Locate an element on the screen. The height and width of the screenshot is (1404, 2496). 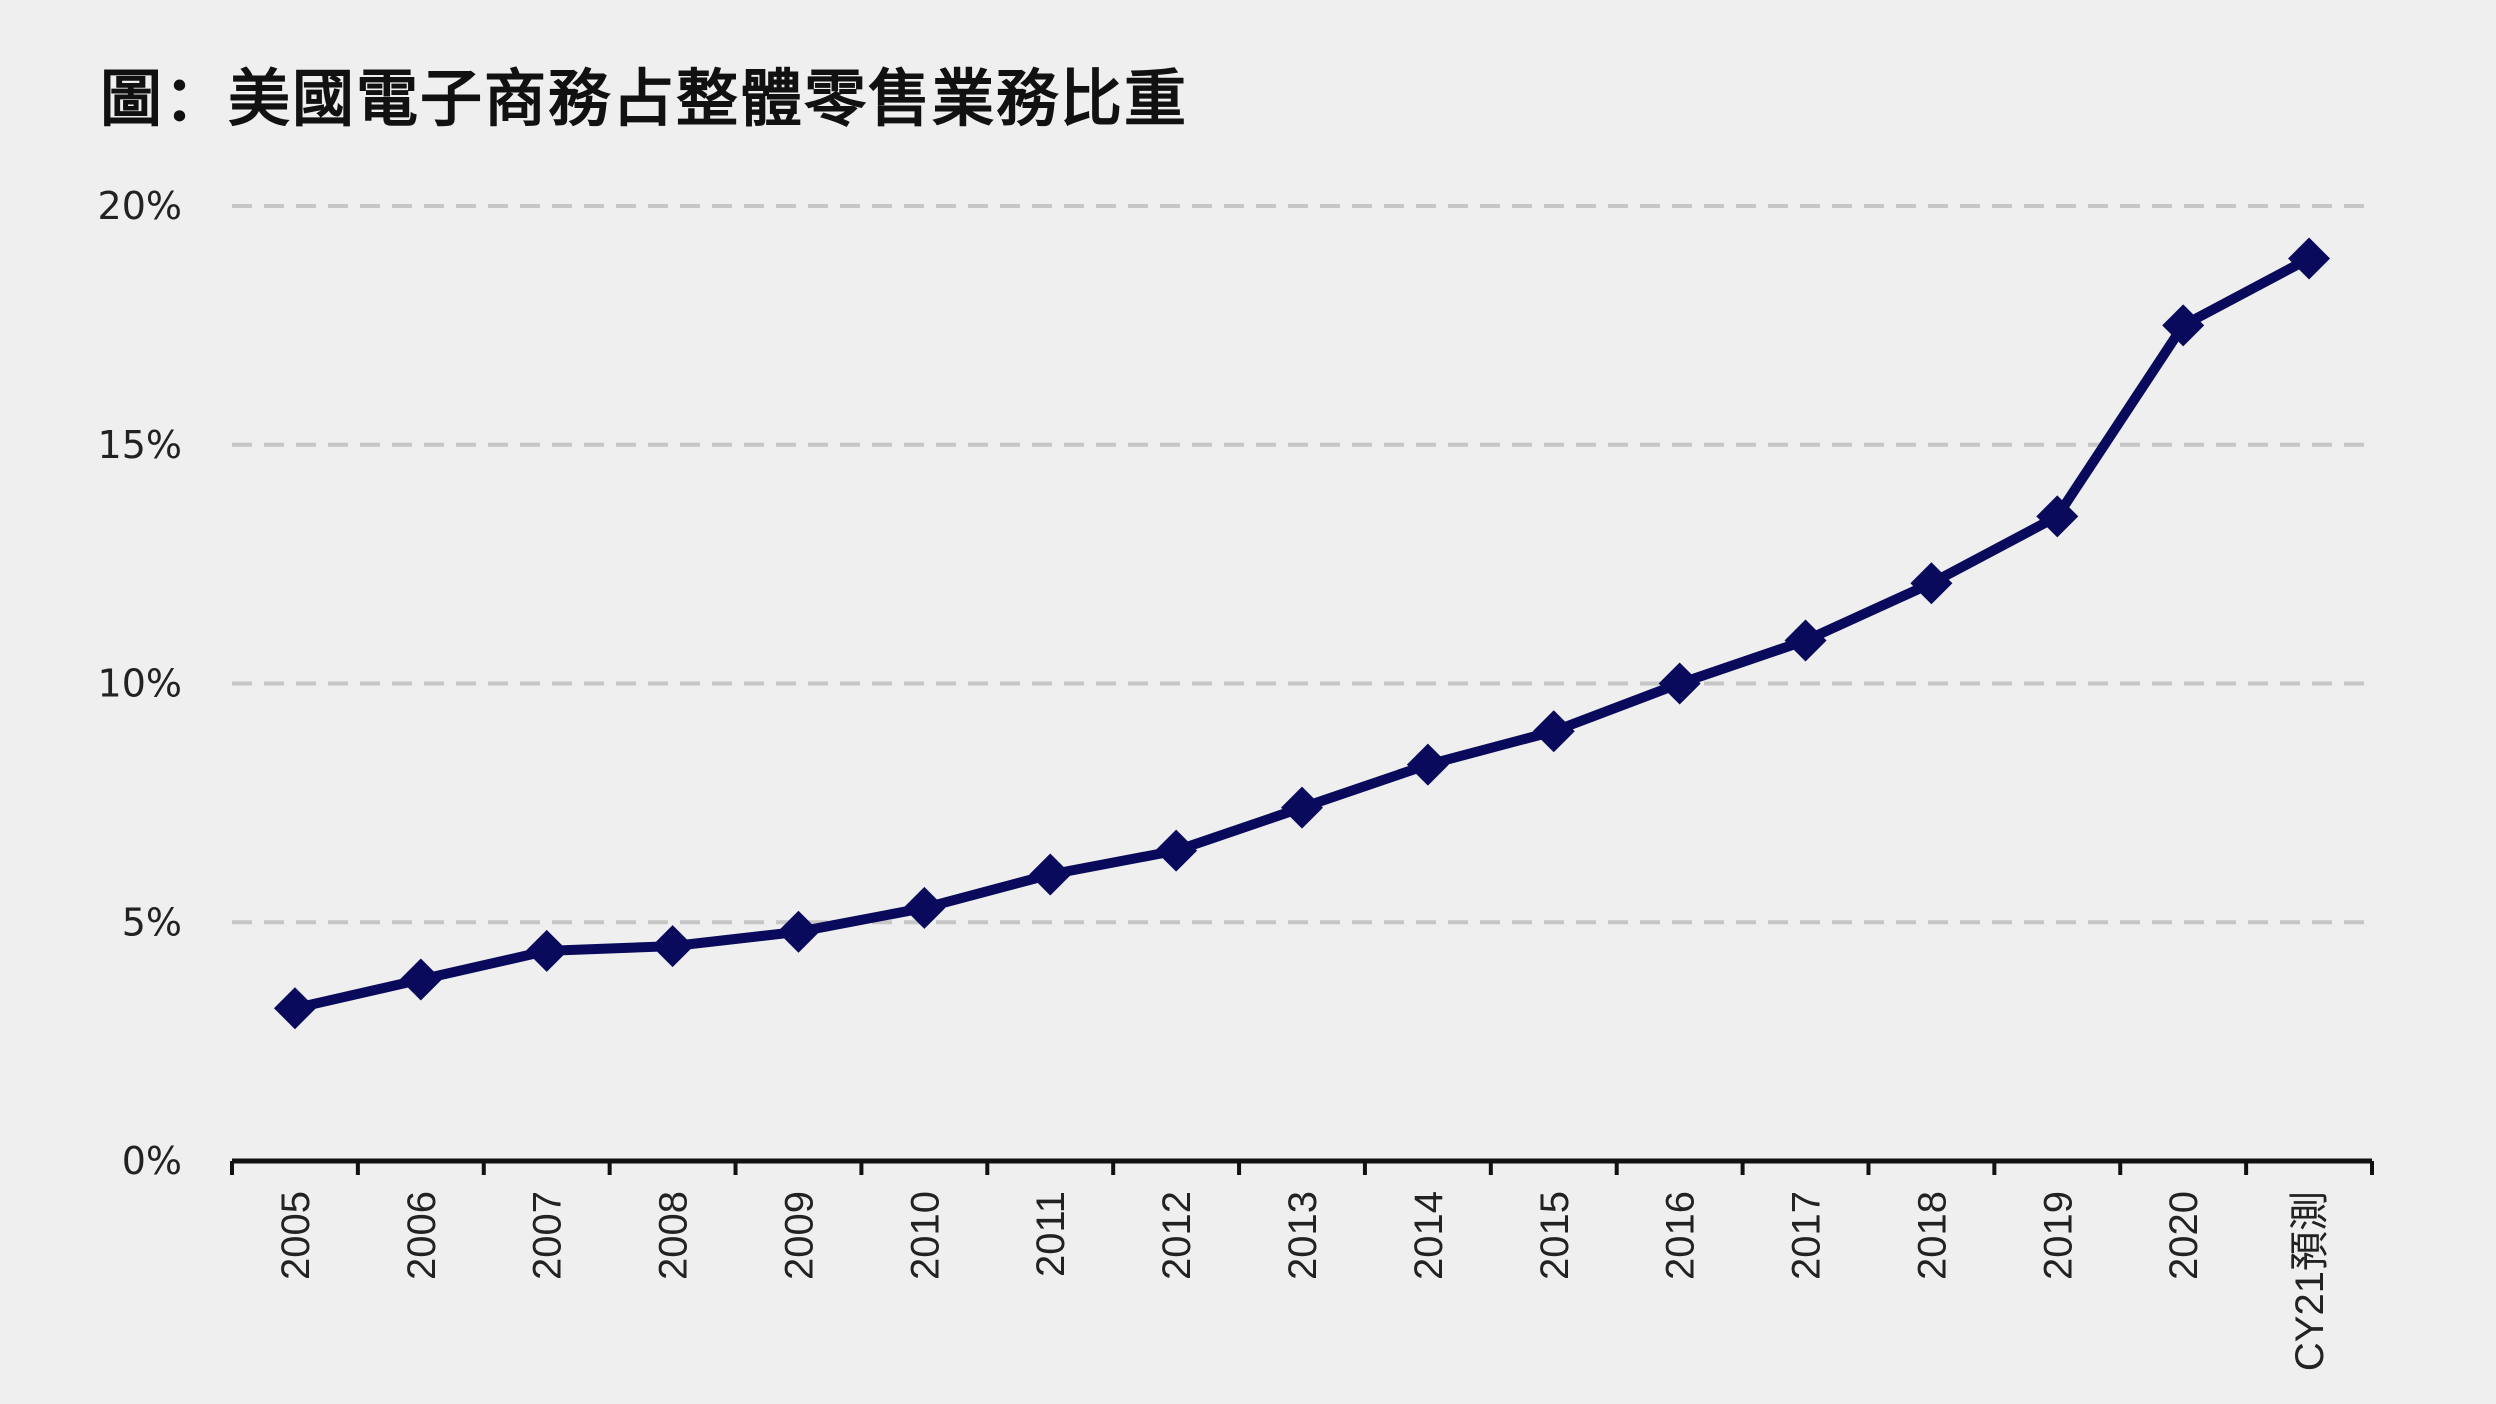
x-tick-label: 2005 is located at coordinates (296, 1235).